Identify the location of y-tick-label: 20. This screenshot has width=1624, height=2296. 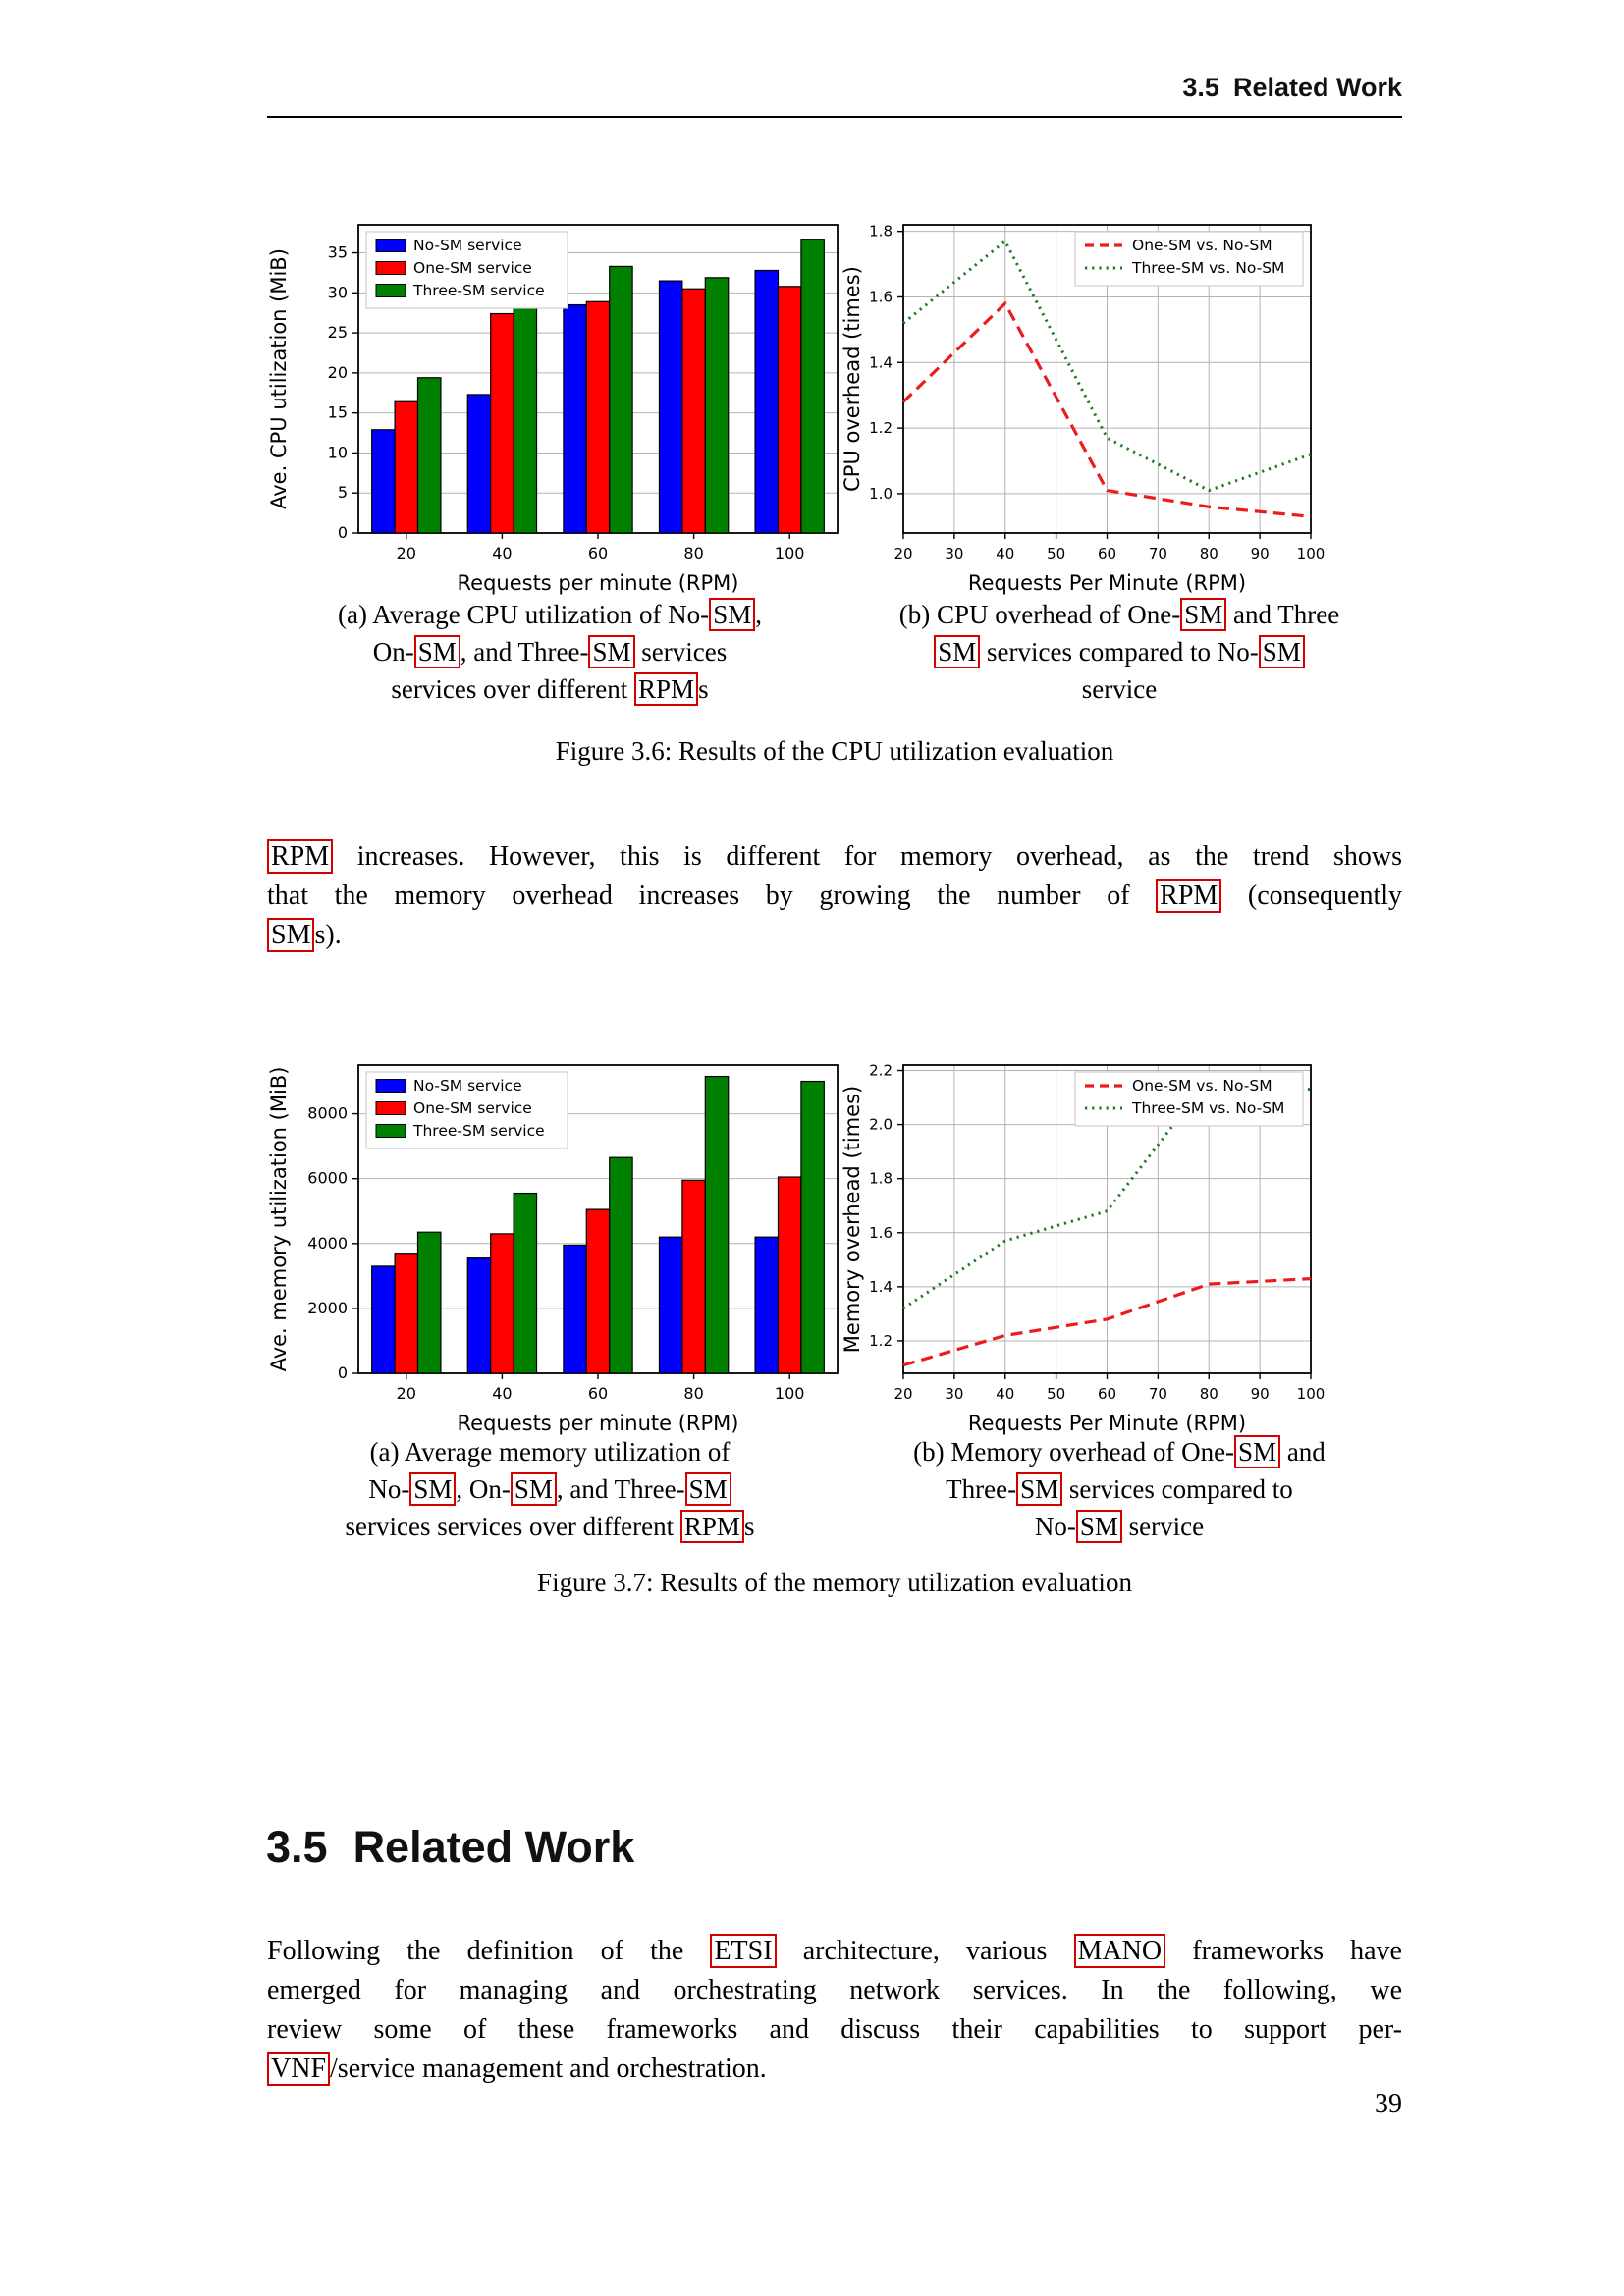
(338, 372).